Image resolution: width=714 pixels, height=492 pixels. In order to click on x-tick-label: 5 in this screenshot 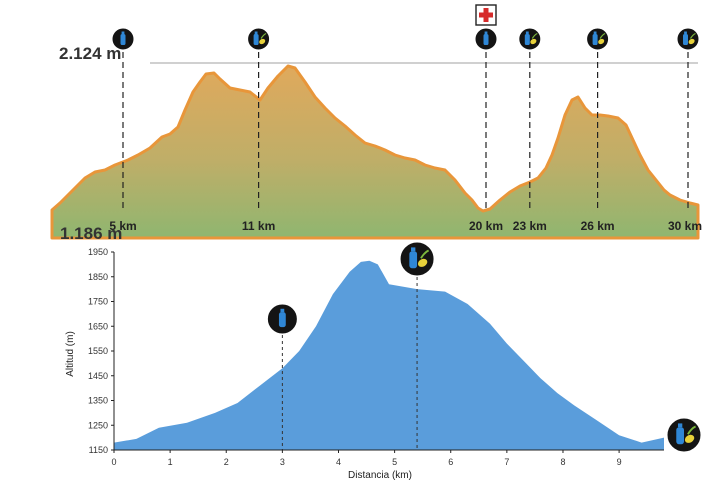, I will do `click(394, 462)`.